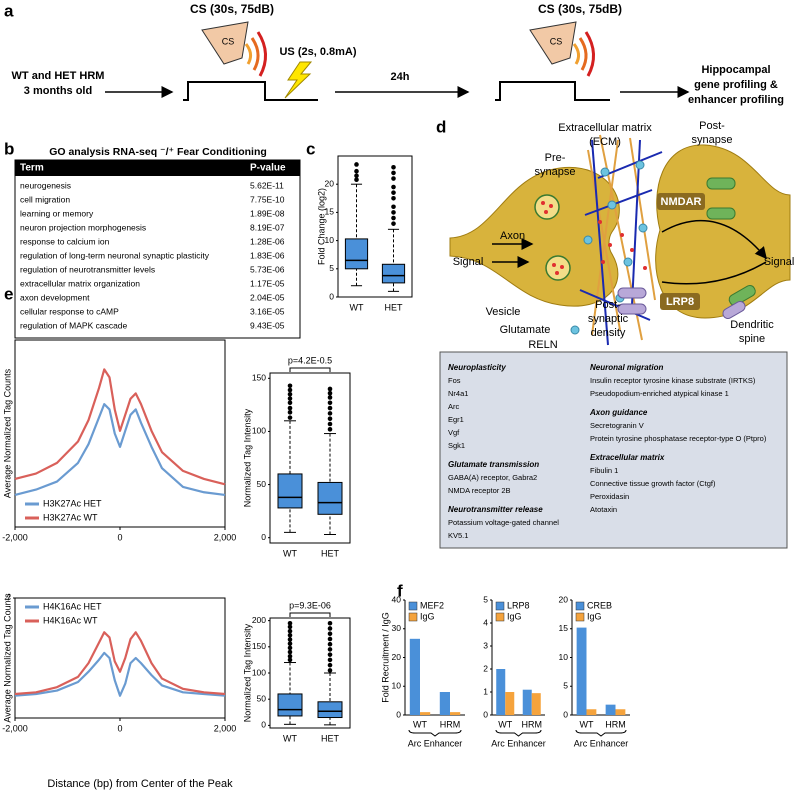 The width and height of the screenshot is (800, 793). I want to click on legend-label: MEF2, so click(432, 605).